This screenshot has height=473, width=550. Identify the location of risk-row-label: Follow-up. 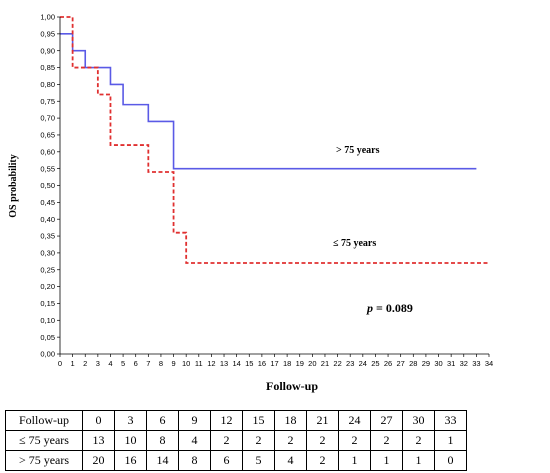
(44, 420).